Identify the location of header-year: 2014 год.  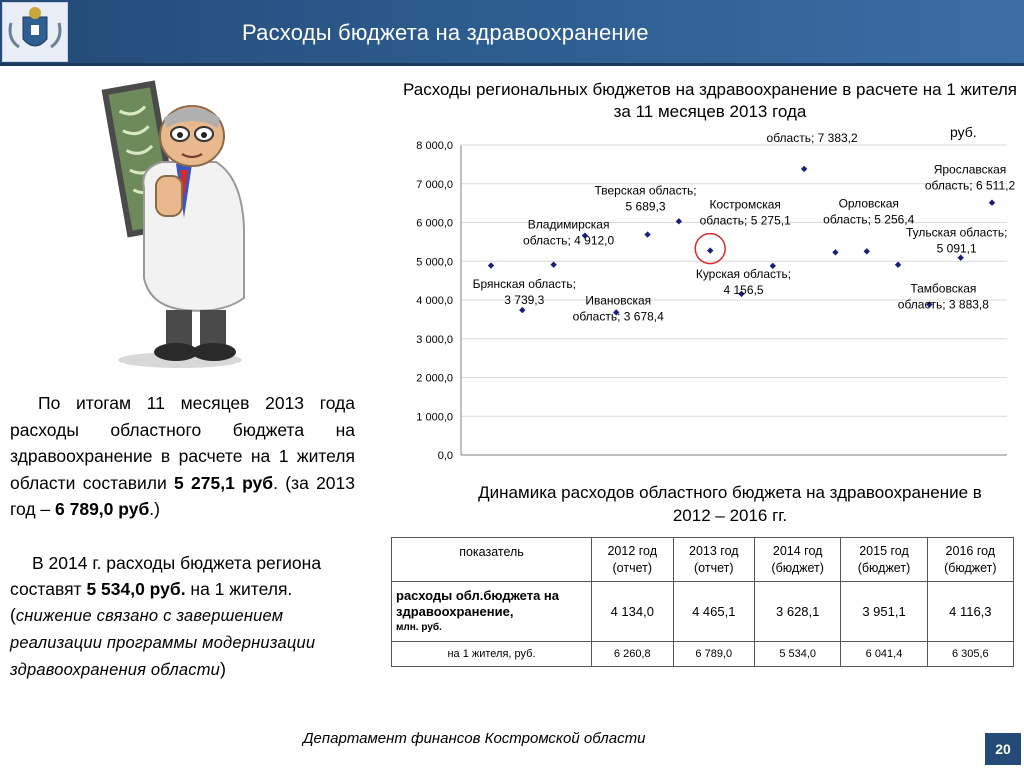
(797, 550).